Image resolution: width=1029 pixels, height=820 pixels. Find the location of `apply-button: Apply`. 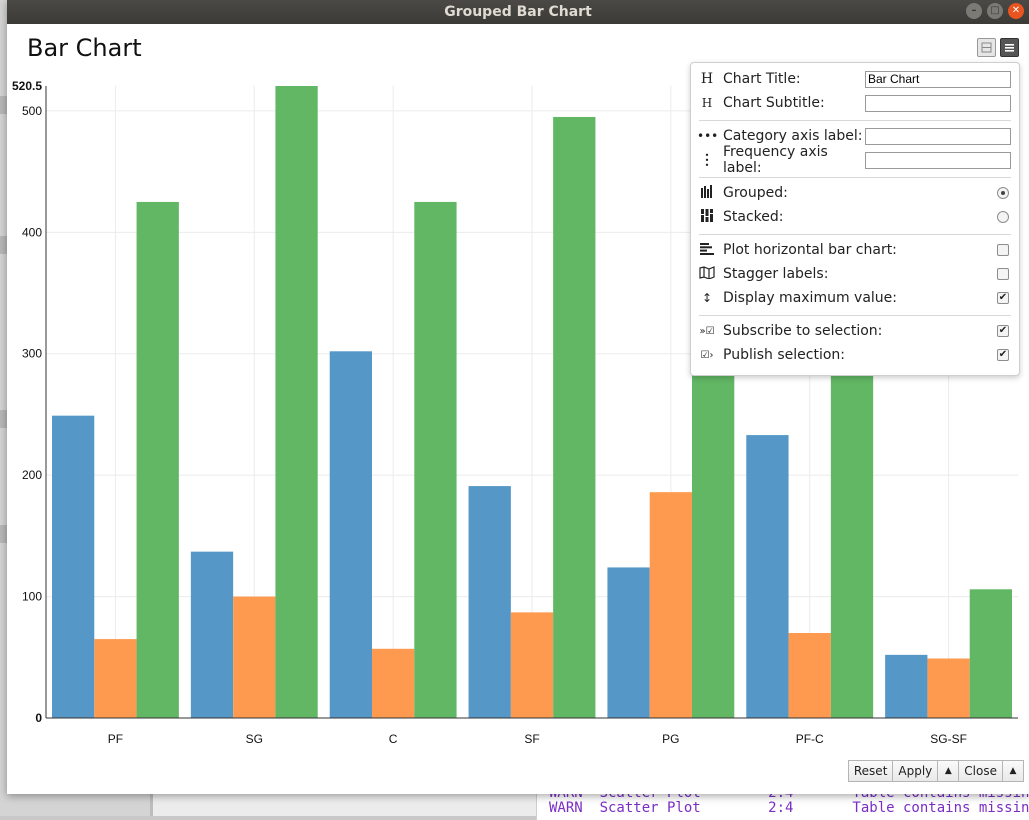

apply-button: Apply is located at coordinates (915, 771).